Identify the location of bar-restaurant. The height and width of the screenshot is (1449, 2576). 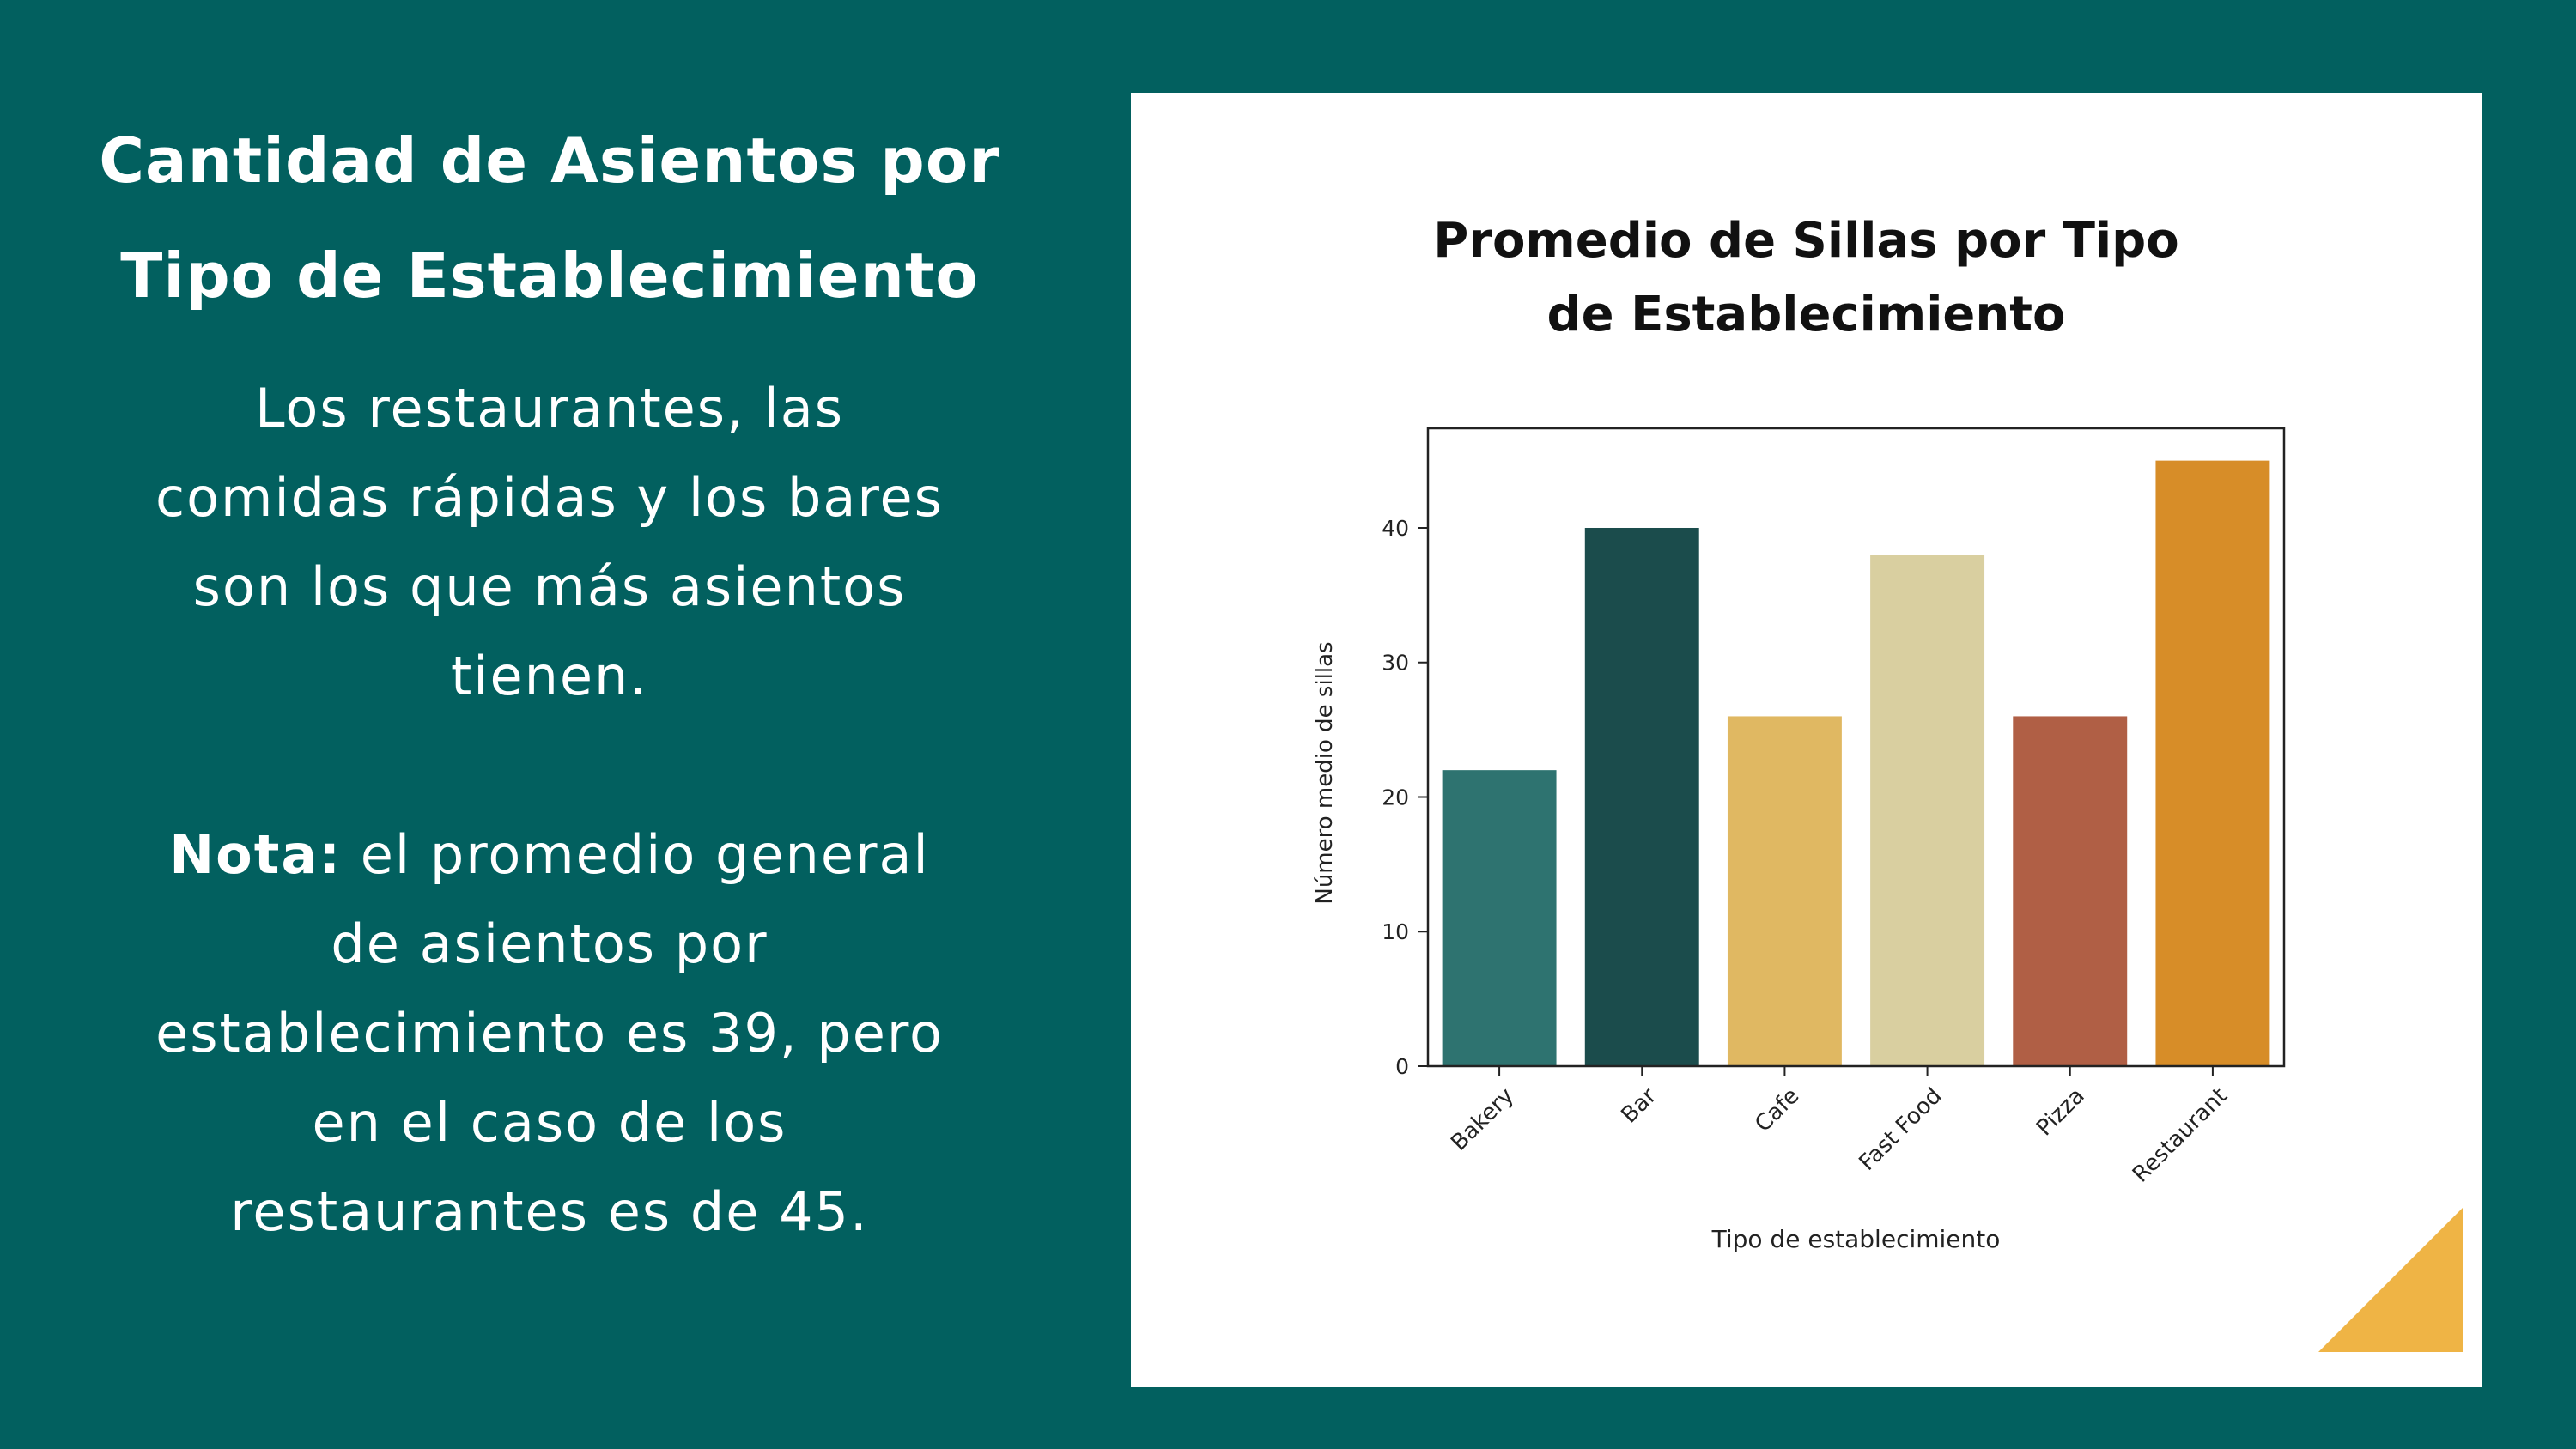
(2212, 763).